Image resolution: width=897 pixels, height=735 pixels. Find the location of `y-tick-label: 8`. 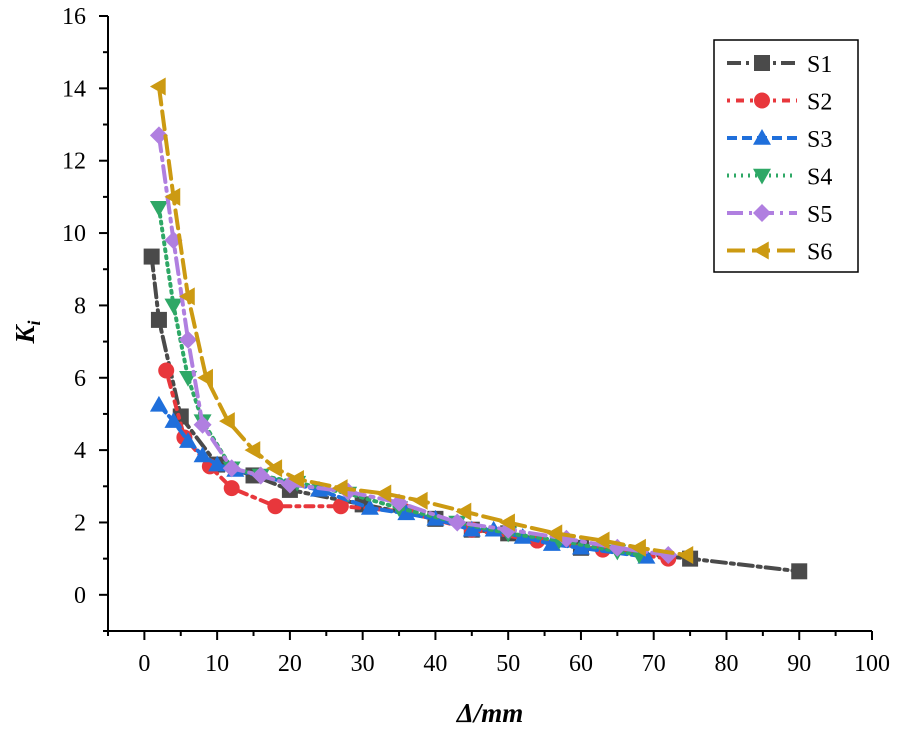

y-tick-label: 8 is located at coordinates (80, 306).